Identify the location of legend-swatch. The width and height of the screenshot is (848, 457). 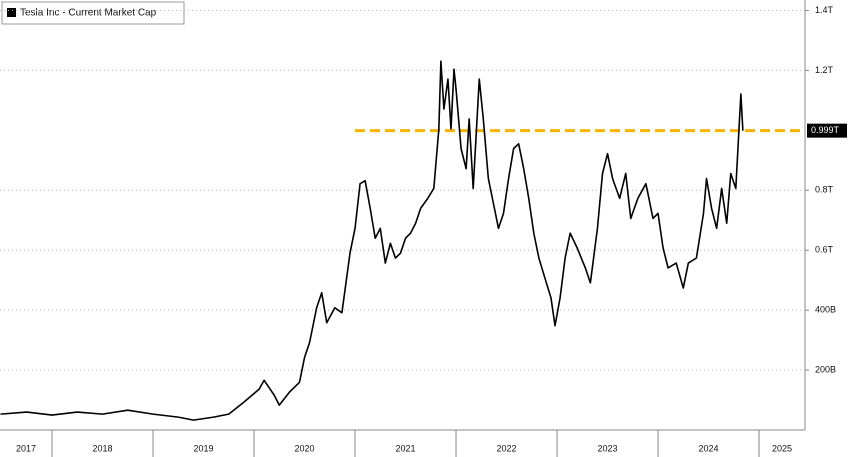
(11, 12).